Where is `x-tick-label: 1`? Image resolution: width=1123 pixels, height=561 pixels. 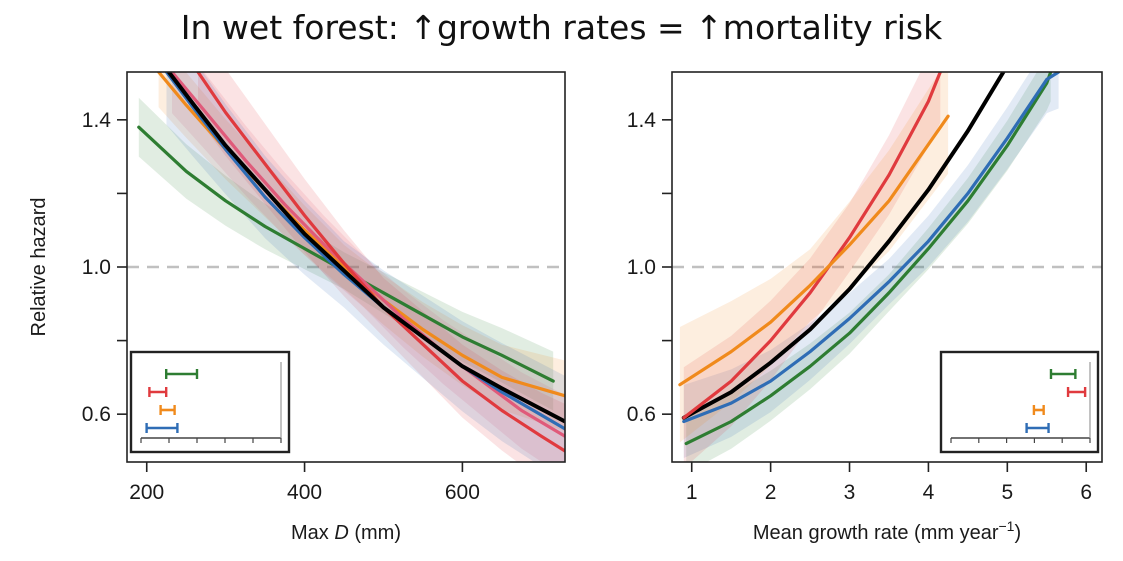
x-tick-label: 1 is located at coordinates (692, 492).